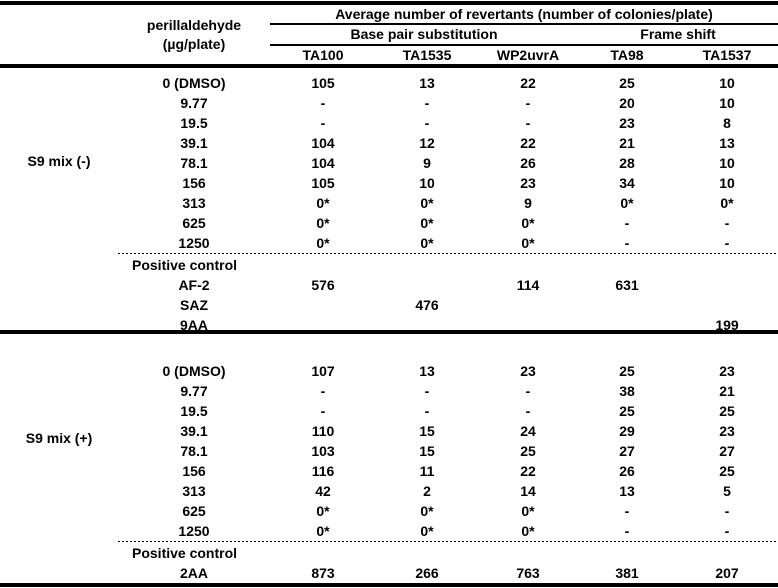  I want to click on dose-header-line1: perillaldehyde, so click(194, 24).